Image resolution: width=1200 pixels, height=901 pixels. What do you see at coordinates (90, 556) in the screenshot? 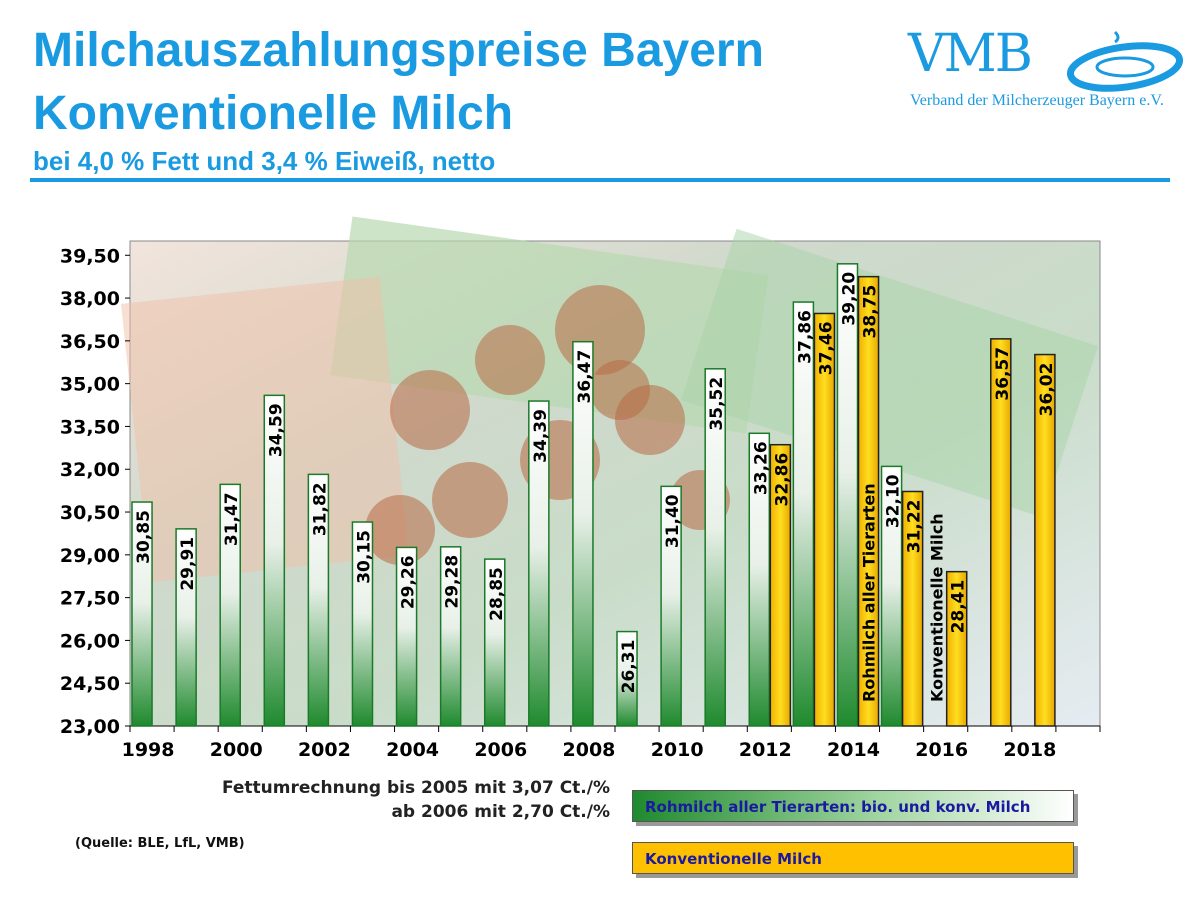
I see `y-tick-label: 29,00` at bounding box center [90, 556].